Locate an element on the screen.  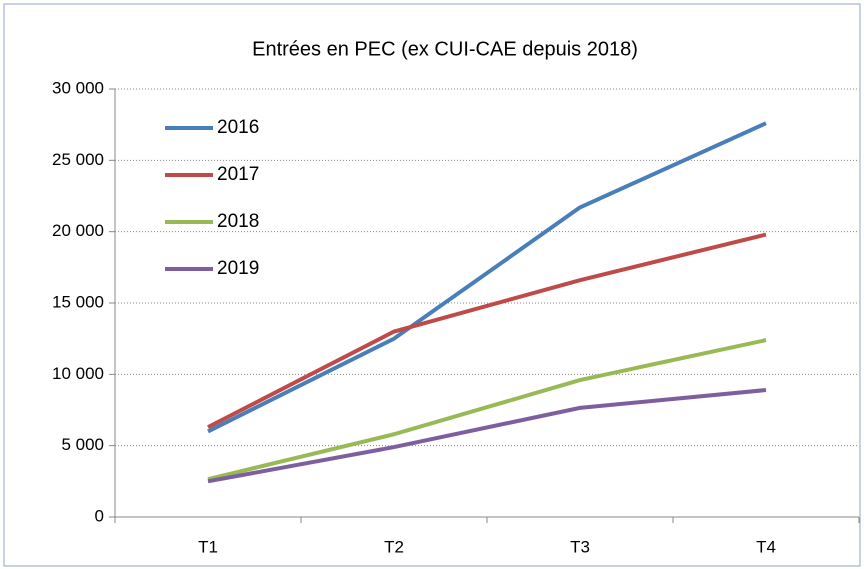
chart-title: Entrées en PEC (ex CUI-CAE depuis 2018) is located at coordinates (445, 49).